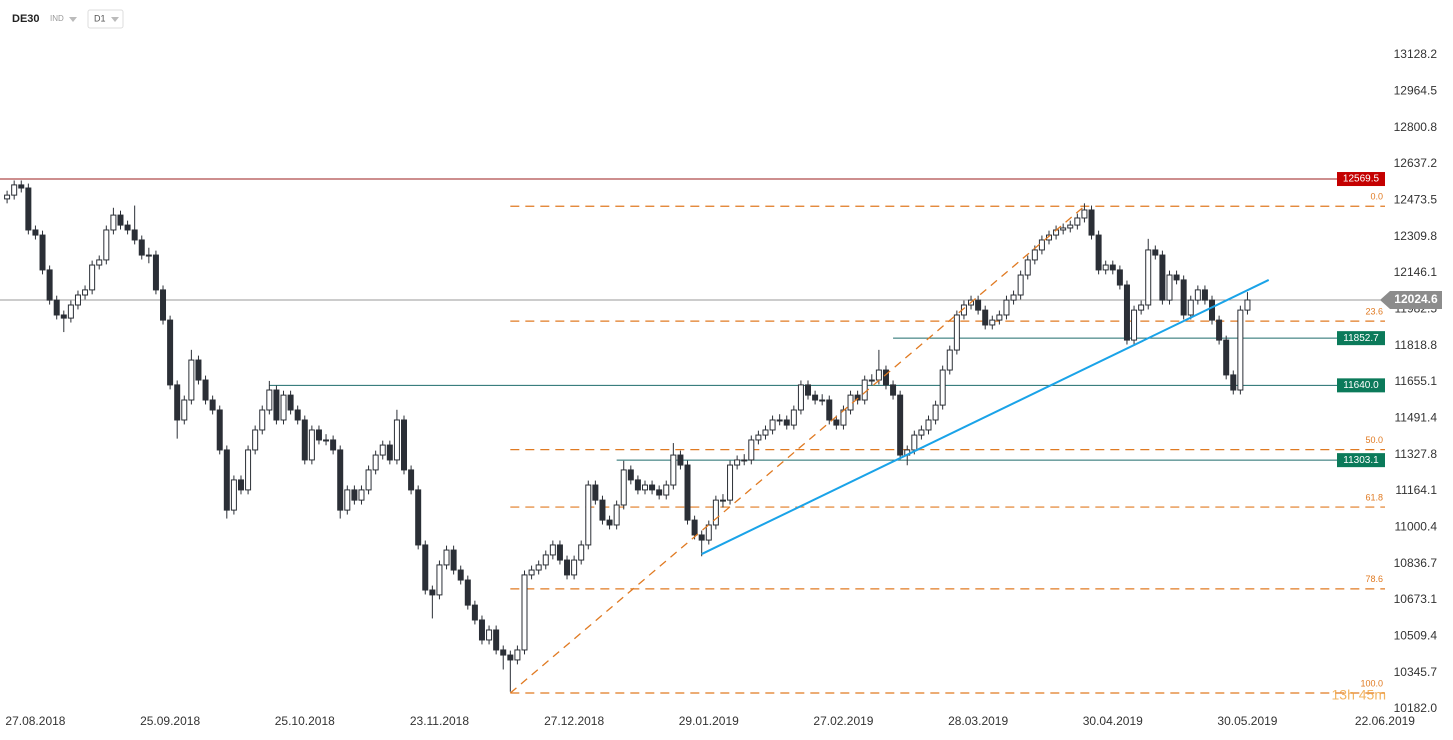 The width and height of the screenshot is (1453, 740). I want to click on interval-select, so click(105, 19).